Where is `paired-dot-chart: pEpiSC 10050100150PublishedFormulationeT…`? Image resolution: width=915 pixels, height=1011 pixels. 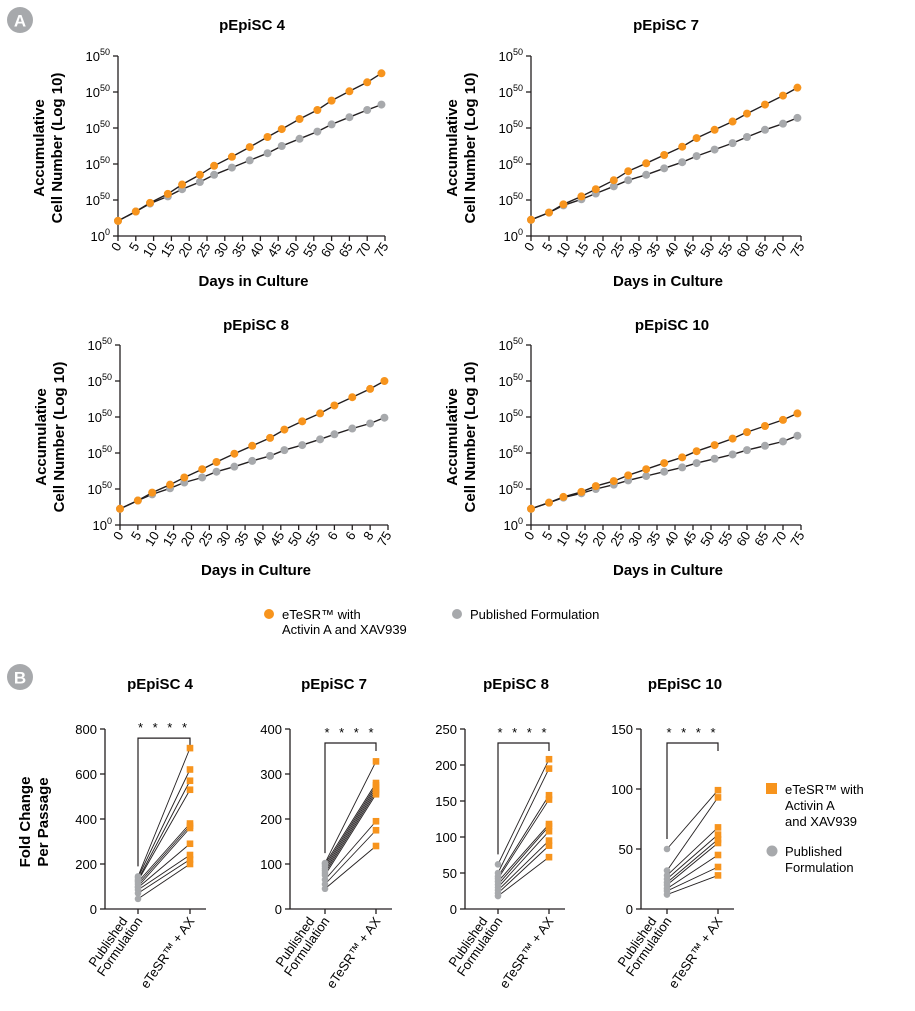 paired-dot-chart: pEpiSC 10050100150PublishedFormulationeT… is located at coordinates (672, 833).